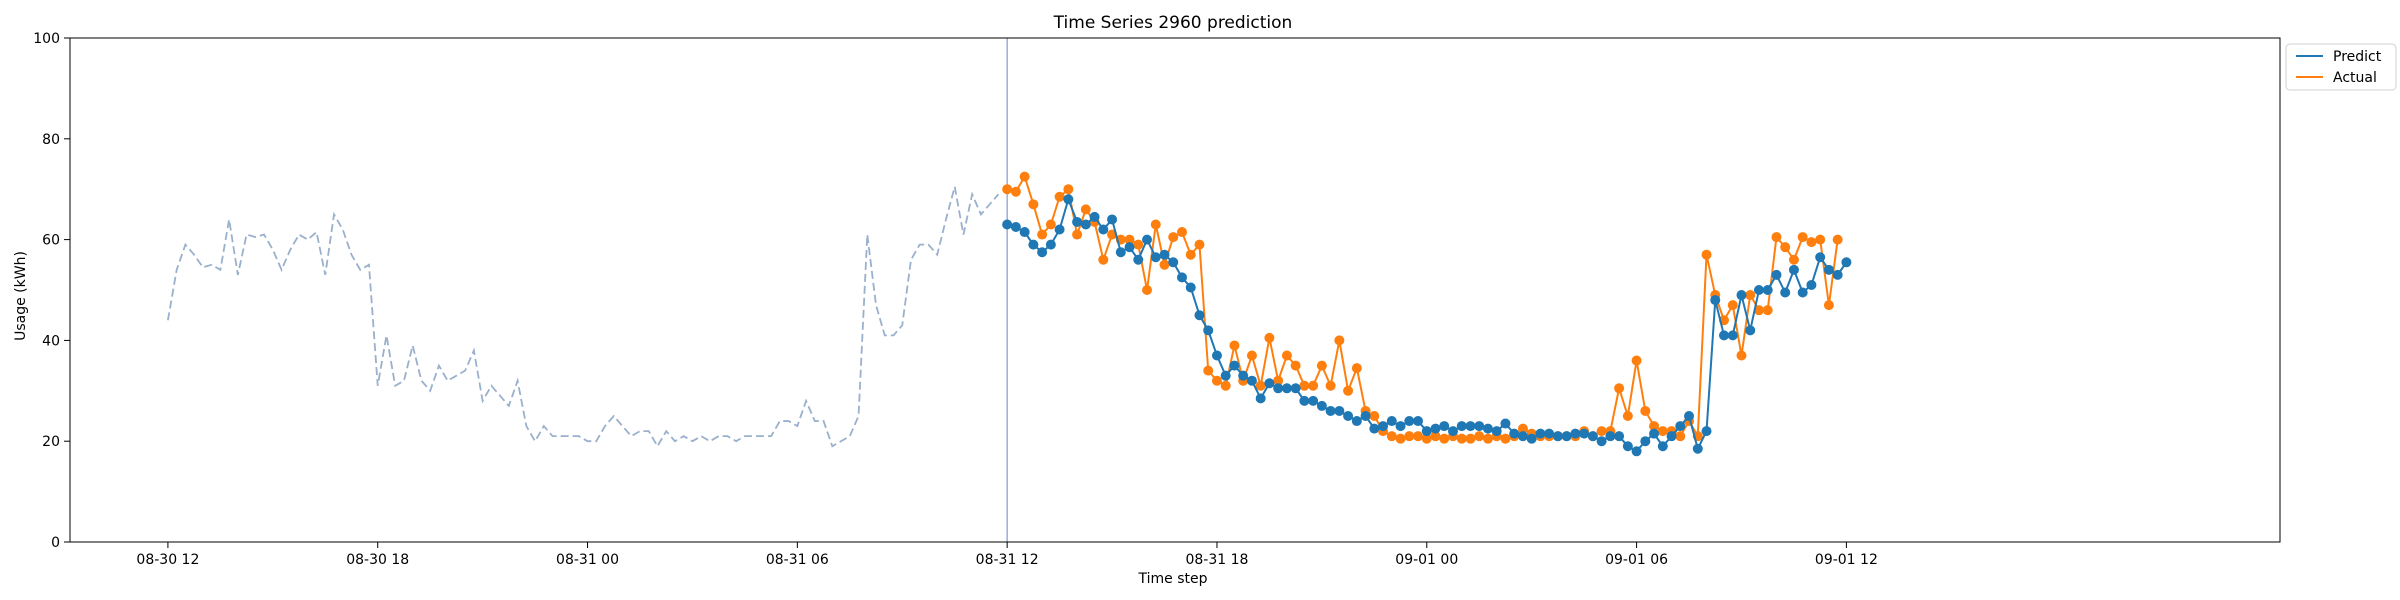 The width and height of the screenshot is (2400, 600). What do you see at coordinates (21, 296) in the screenshot?
I see `y-axis-label: Usage (kWh)` at bounding box center [21, 296].